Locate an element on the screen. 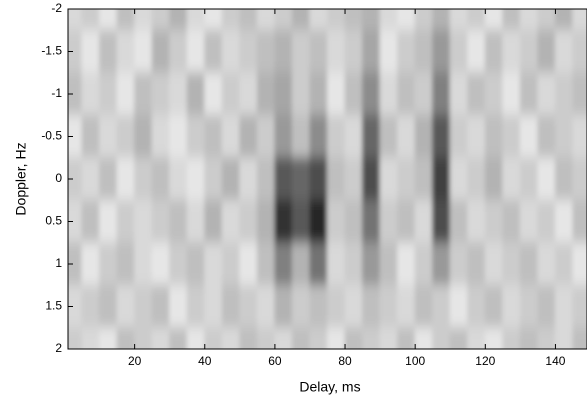  y-tick-label: 1 is located at coordinates (58, 263).